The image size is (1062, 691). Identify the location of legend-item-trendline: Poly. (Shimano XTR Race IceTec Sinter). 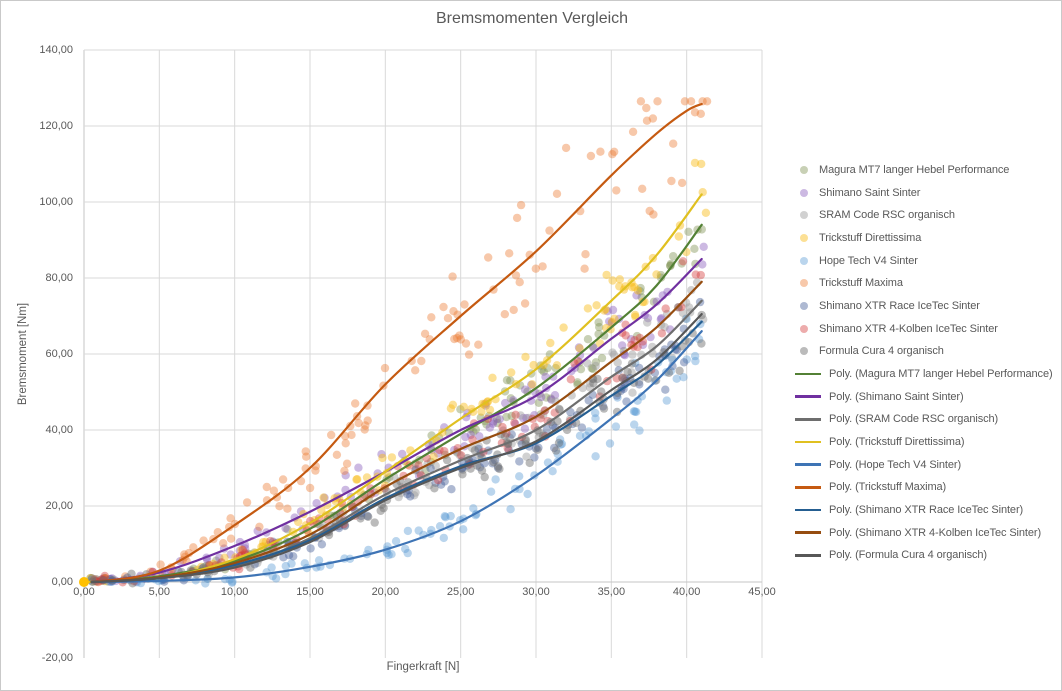
(909, 510).